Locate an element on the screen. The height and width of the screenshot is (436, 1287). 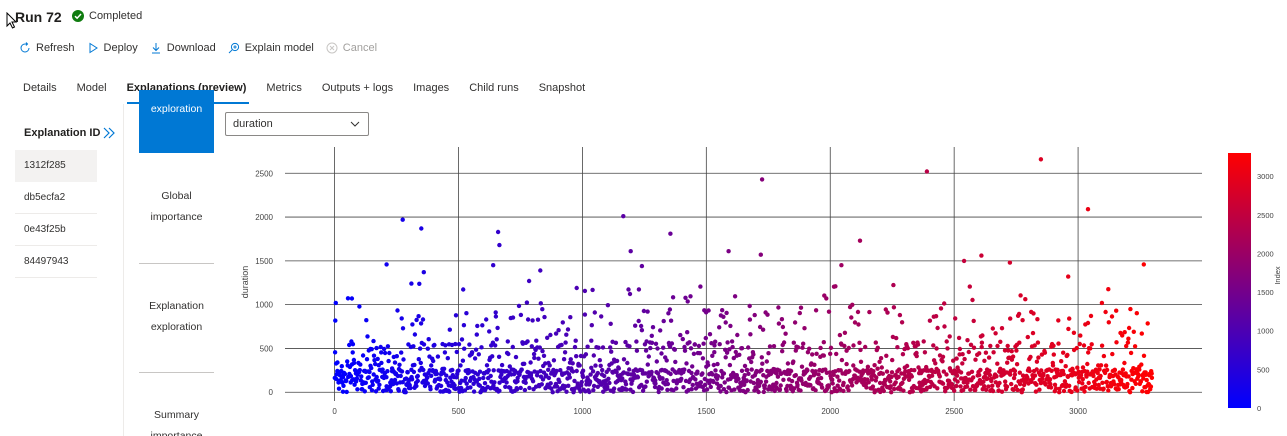
refresh-button: Refresh is located at coordinates (47, 48).